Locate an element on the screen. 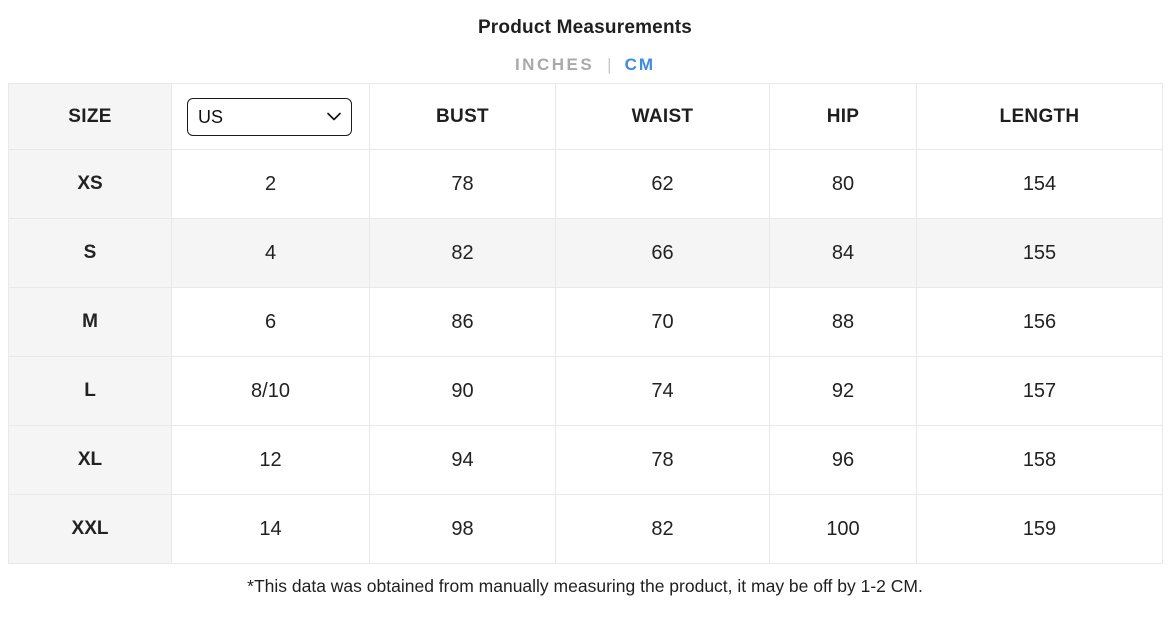 This screenshot has width=1170, height=627. panel-header: Product Measurements INCHES | CM is located at coordinates (585, 37).